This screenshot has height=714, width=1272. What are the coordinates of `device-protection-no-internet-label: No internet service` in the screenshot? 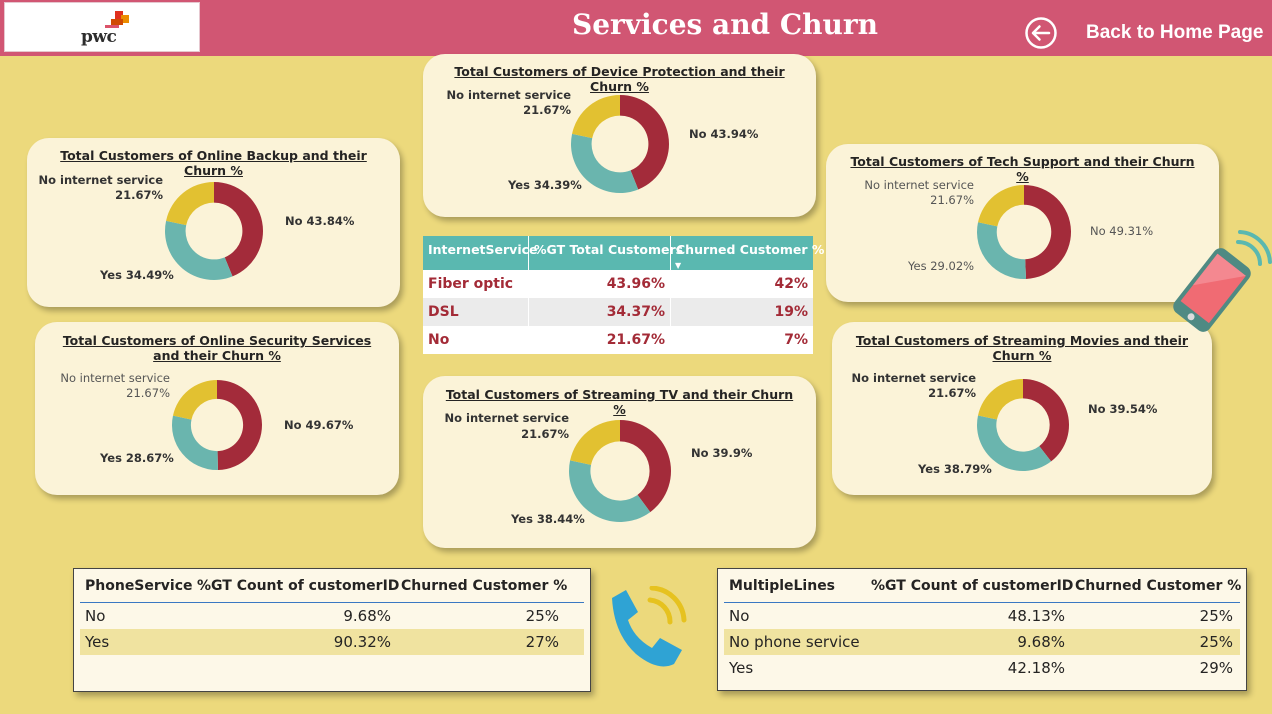 It's located at (508, 95).